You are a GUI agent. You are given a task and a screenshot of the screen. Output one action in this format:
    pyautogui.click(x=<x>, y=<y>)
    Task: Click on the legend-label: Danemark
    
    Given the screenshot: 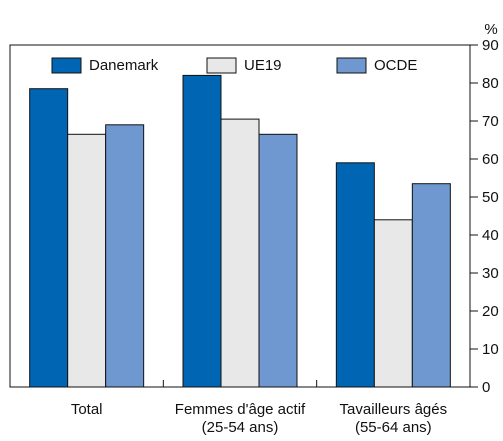 What is the action you would take?
    pyautogui.click(x=124, y=65)
    